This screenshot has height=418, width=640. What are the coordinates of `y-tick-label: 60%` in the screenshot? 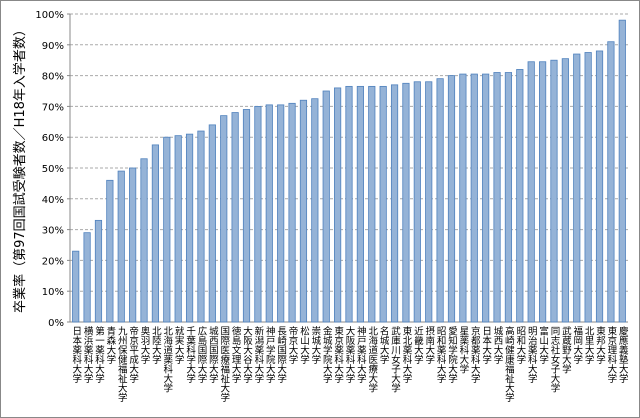 It's located at (53, 138).